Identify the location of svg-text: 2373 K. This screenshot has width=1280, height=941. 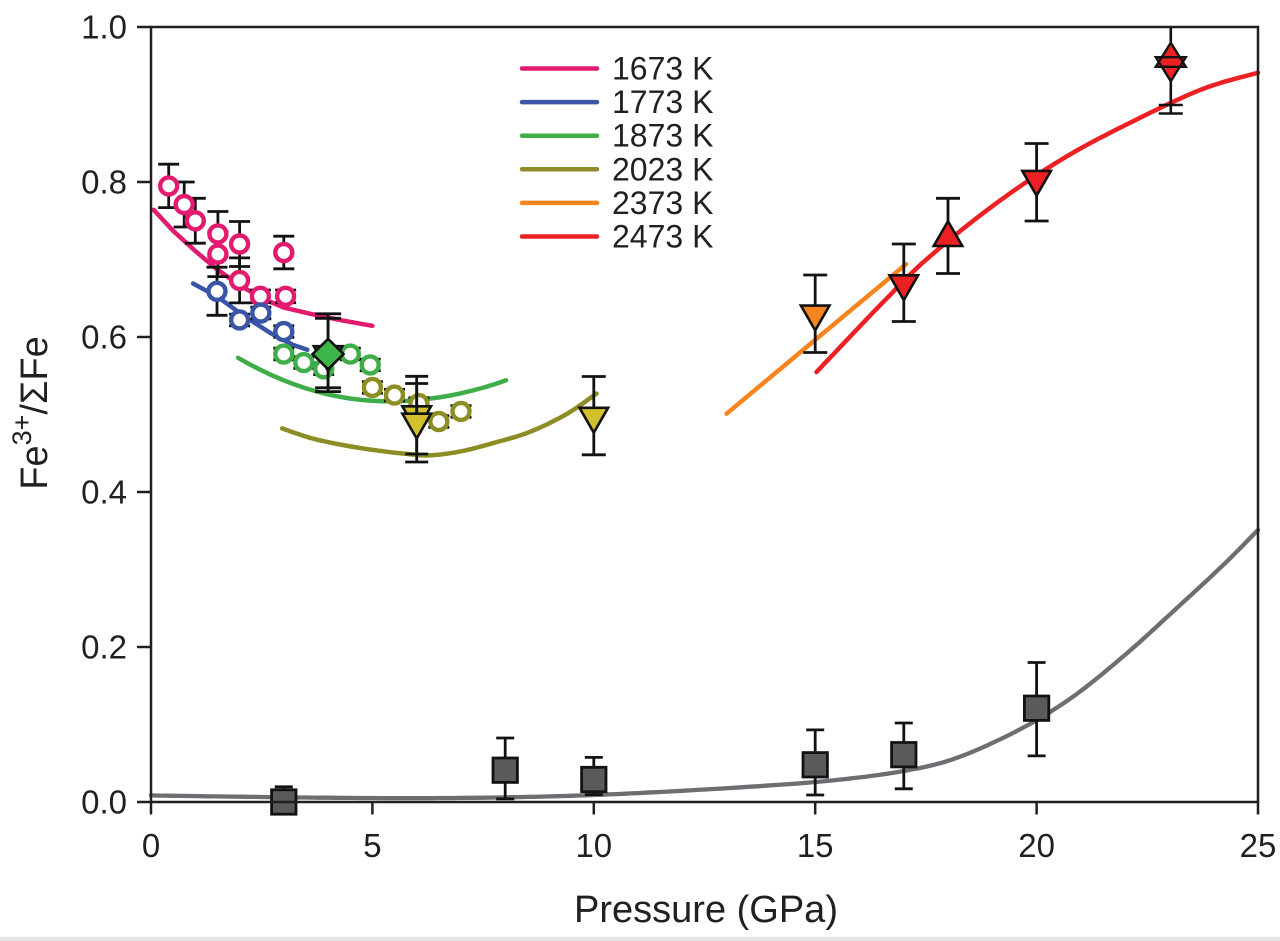
(662, 203).